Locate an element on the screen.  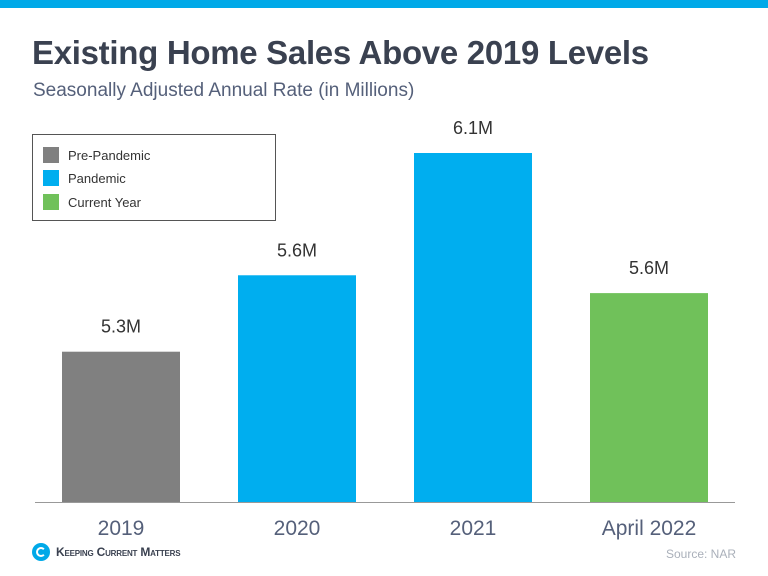
x-tick-label: 2021 is located at coordinates (473, 528).